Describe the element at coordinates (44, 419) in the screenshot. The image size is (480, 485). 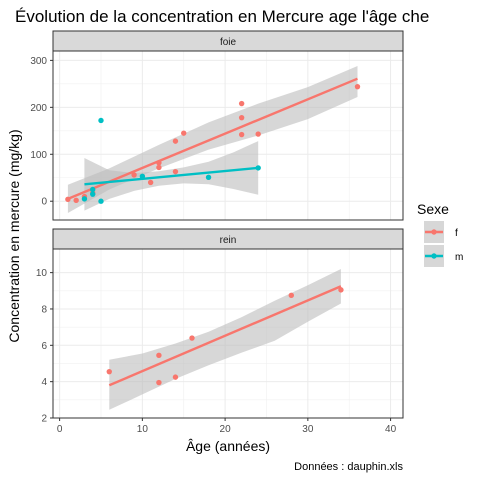
I see `y-tick-label: 2` at that location.